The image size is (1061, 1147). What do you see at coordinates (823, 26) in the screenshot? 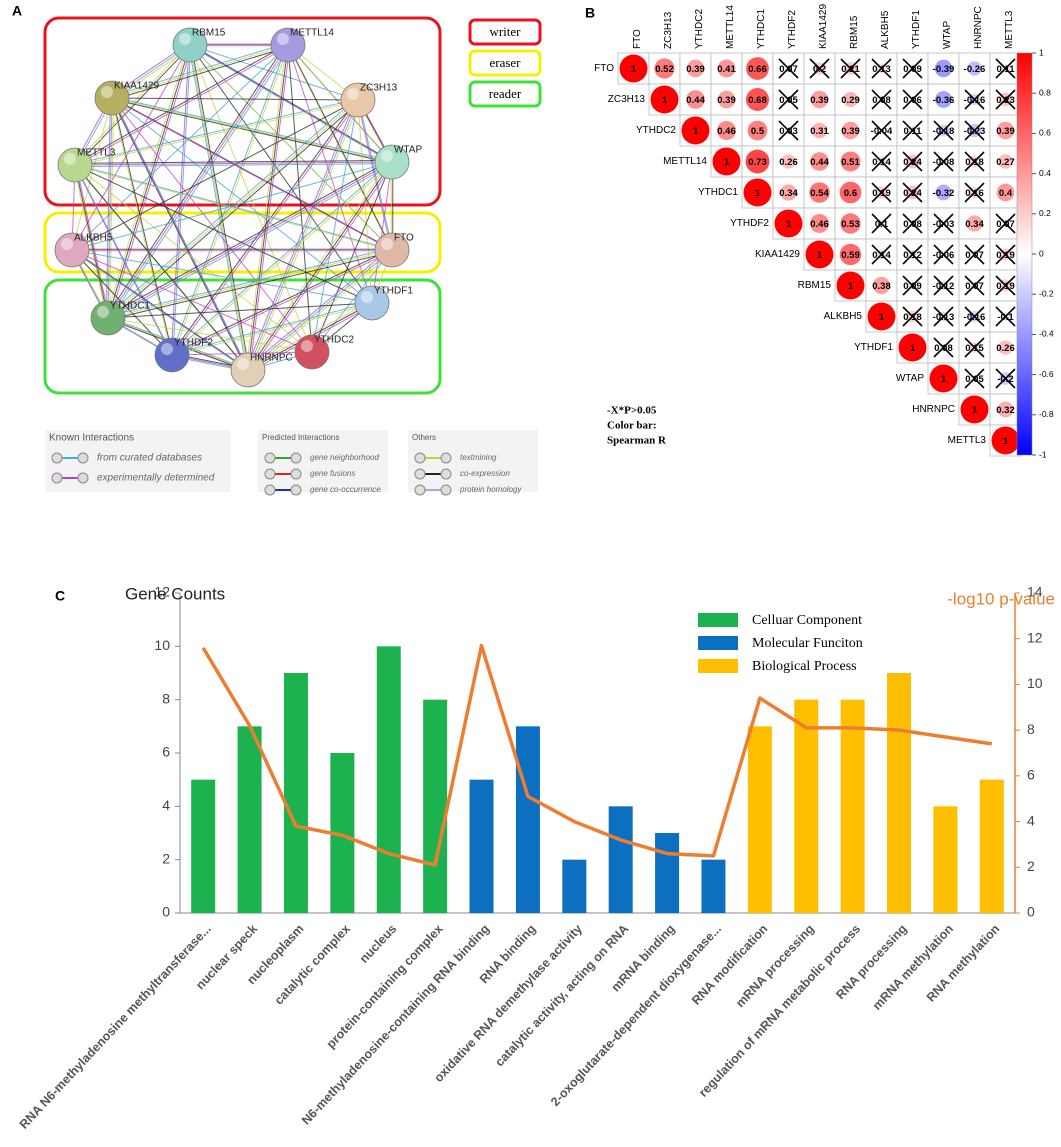
I see `column-label: KIAA1429` at bounding box center [823, 26].